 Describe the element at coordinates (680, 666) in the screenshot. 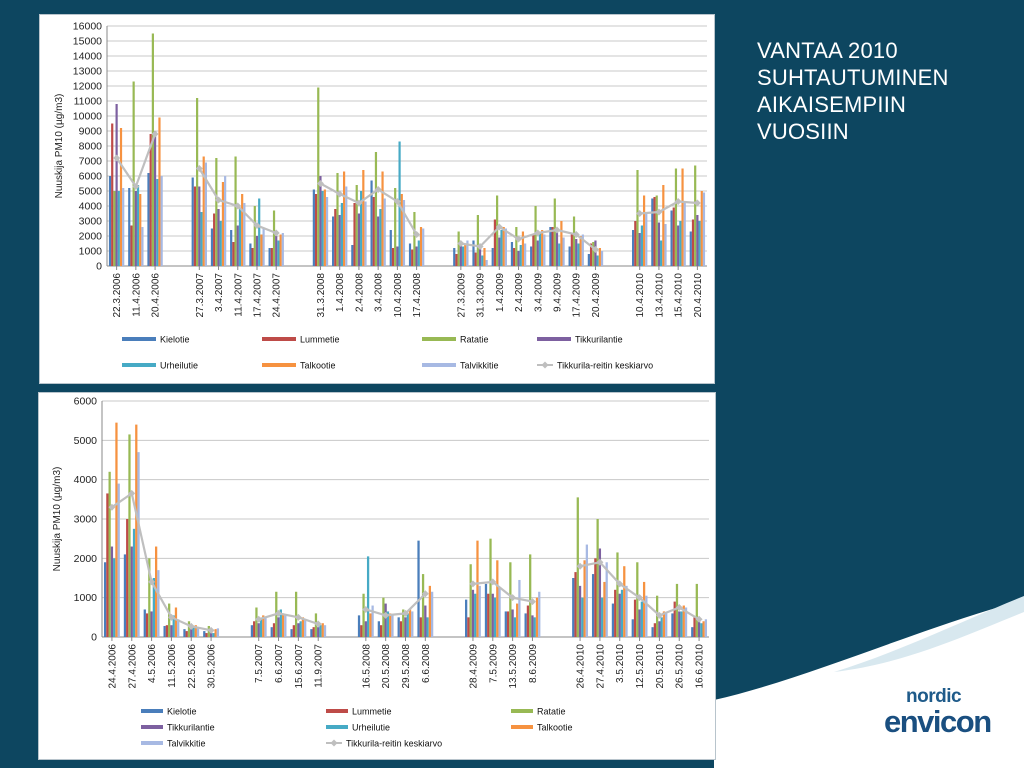

I see `x-tick-label: 26.5.2010` at that location.